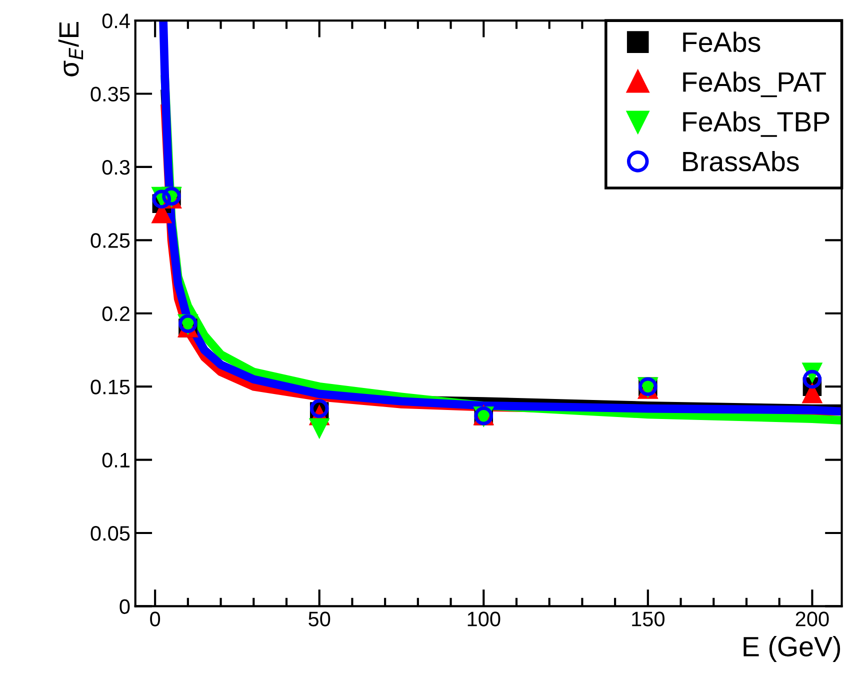 This screenshot has height=685, width=846. Describe the element at coordinates (110, 94) in the screenshot. I see `y-tick-label: 0.35` at that location.